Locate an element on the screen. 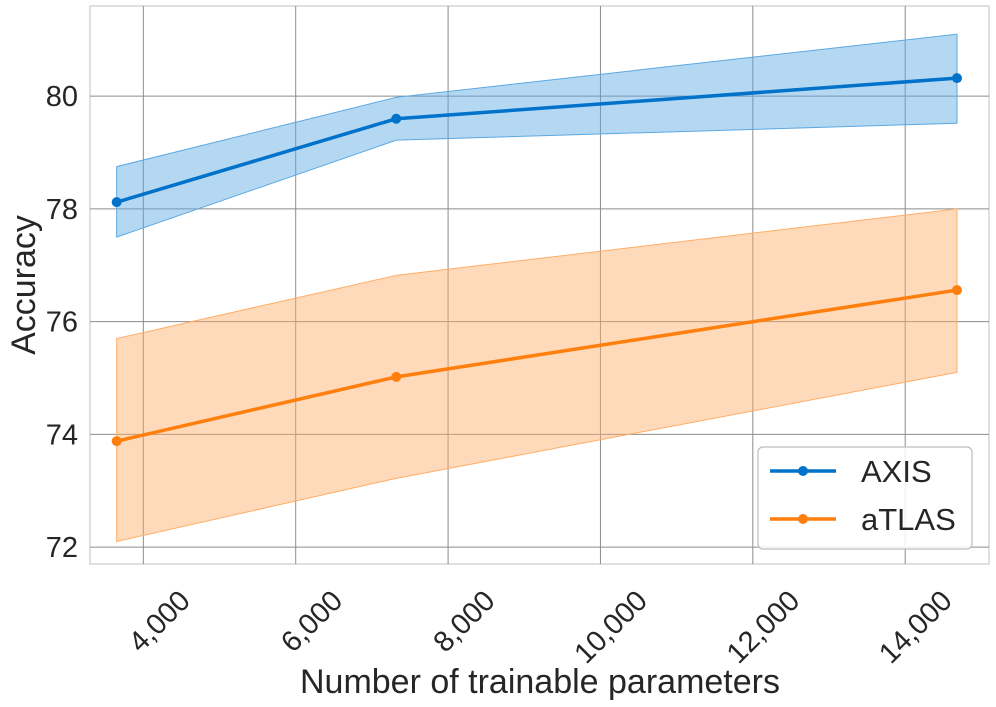 This screenshot has height=707, width=996. x-axis-label: Number of trainable parameters is located at coordinates (540, 682).